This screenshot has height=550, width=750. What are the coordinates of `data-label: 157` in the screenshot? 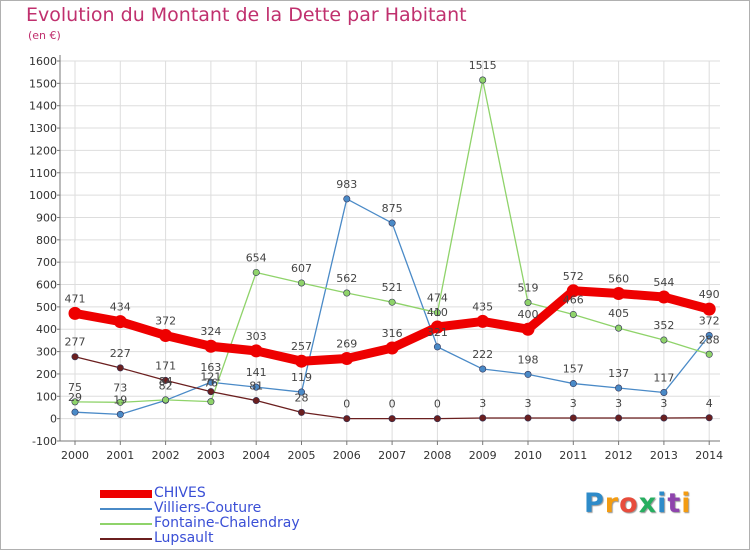 It's located at (573, 369).